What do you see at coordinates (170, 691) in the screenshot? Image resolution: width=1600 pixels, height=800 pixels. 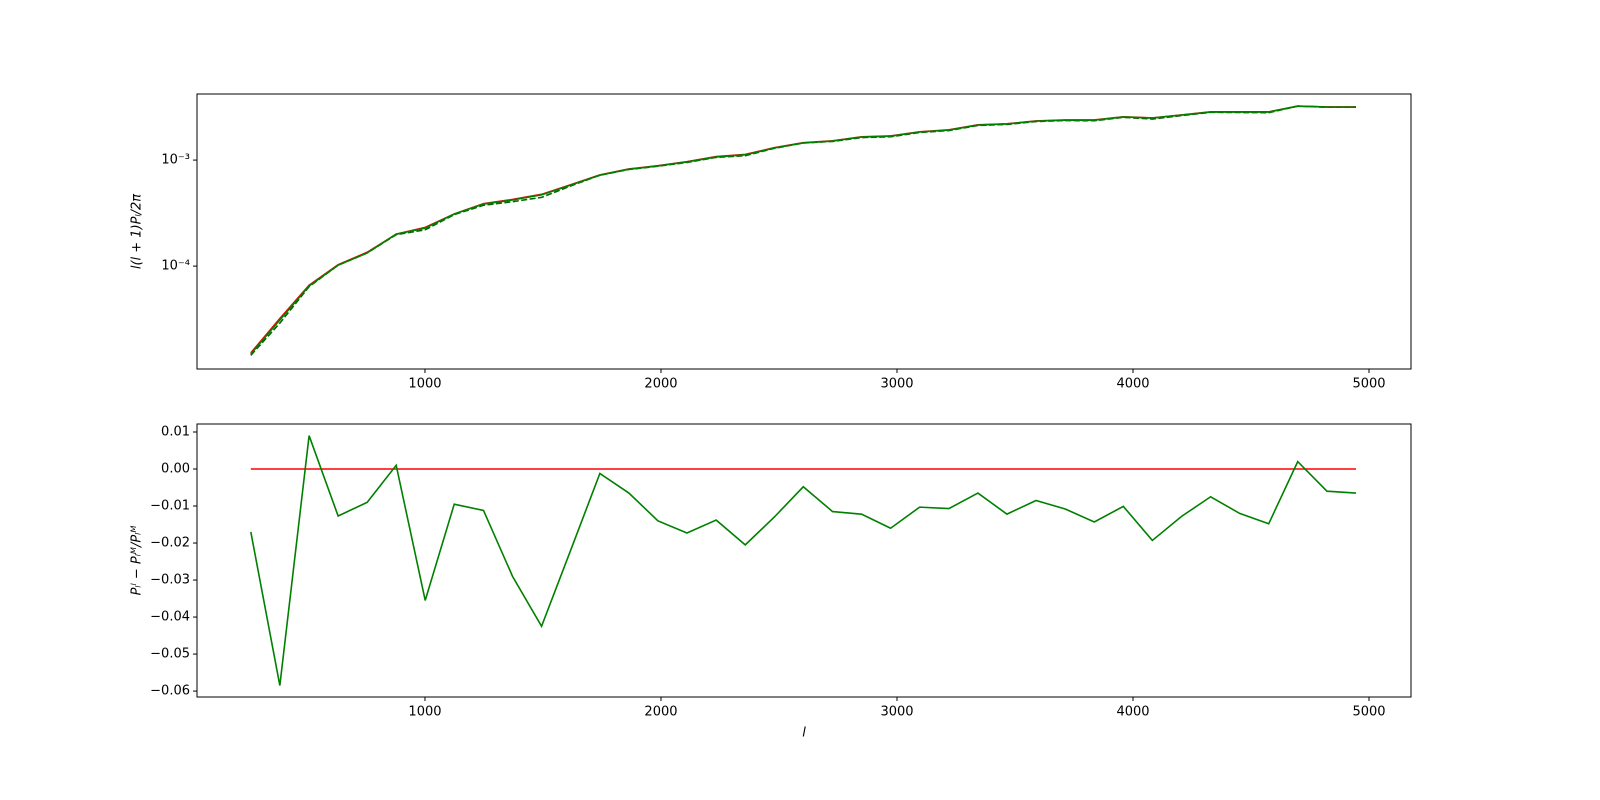 I see `y-tick-label: −0.06` at bounding box center [170, 691].